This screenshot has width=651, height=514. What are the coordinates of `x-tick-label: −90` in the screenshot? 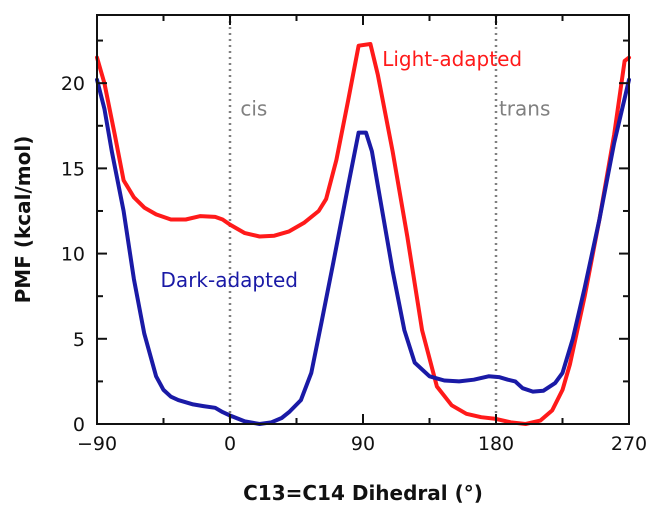 It's located at (97, 444).